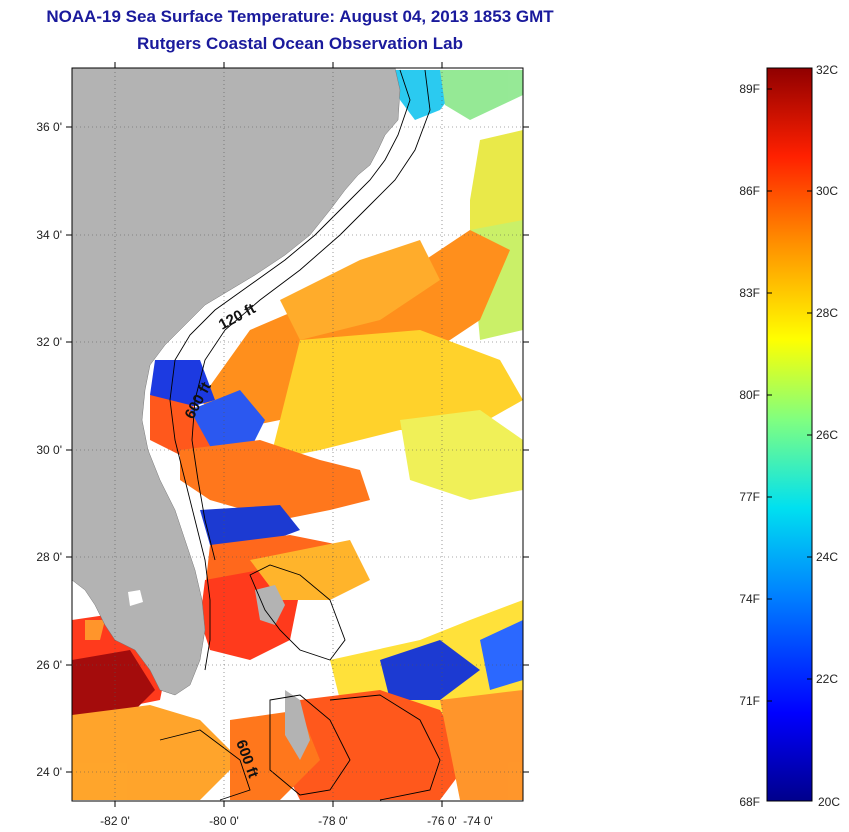  Describe the element at coordinates (749, 191) in the screenshot. I see `colorbar-f-label: 86F` at that location.